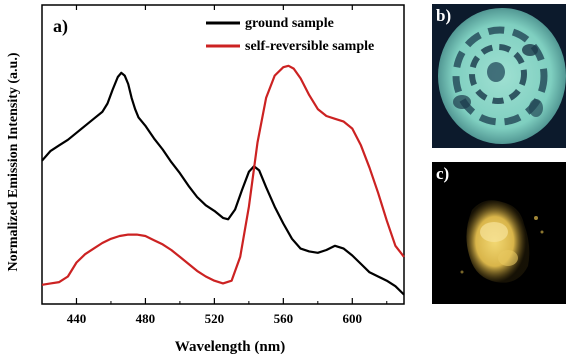 This screenshot has width=569, height=354. I want to click on x-tick-label: 600, so click(353, 318).